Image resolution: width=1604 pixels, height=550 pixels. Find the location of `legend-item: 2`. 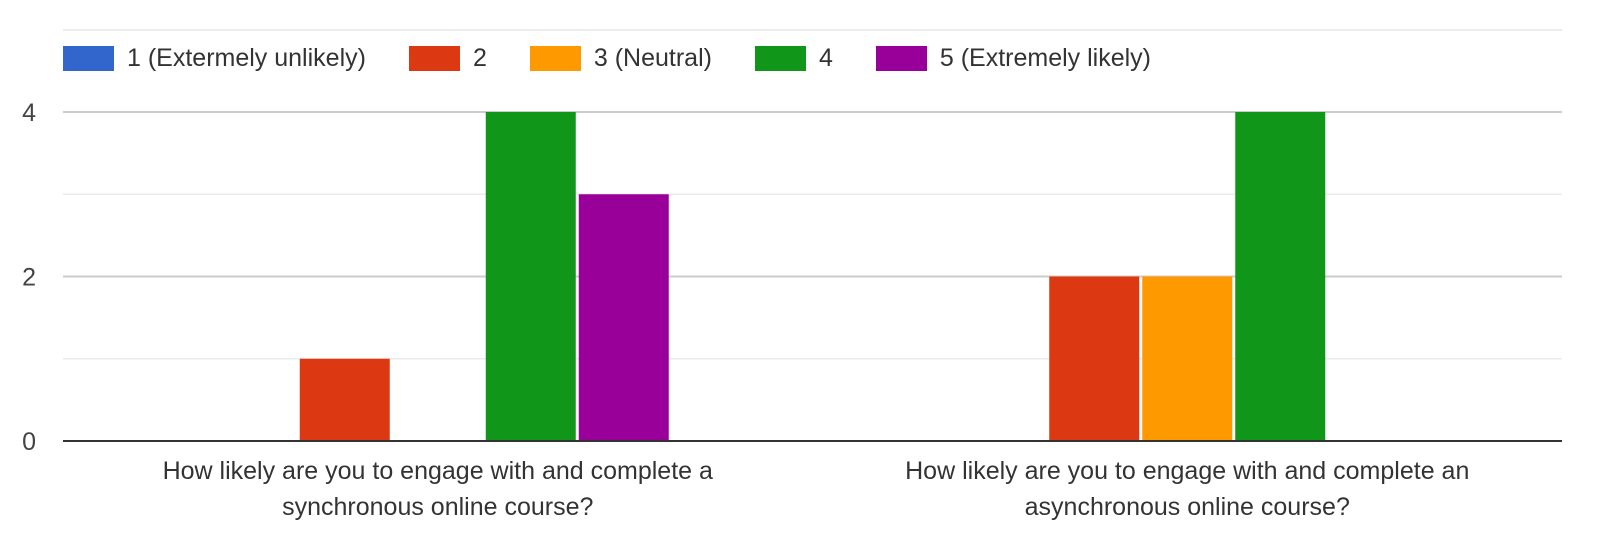

legend-item: 2 is located at coordinates (447, 58).